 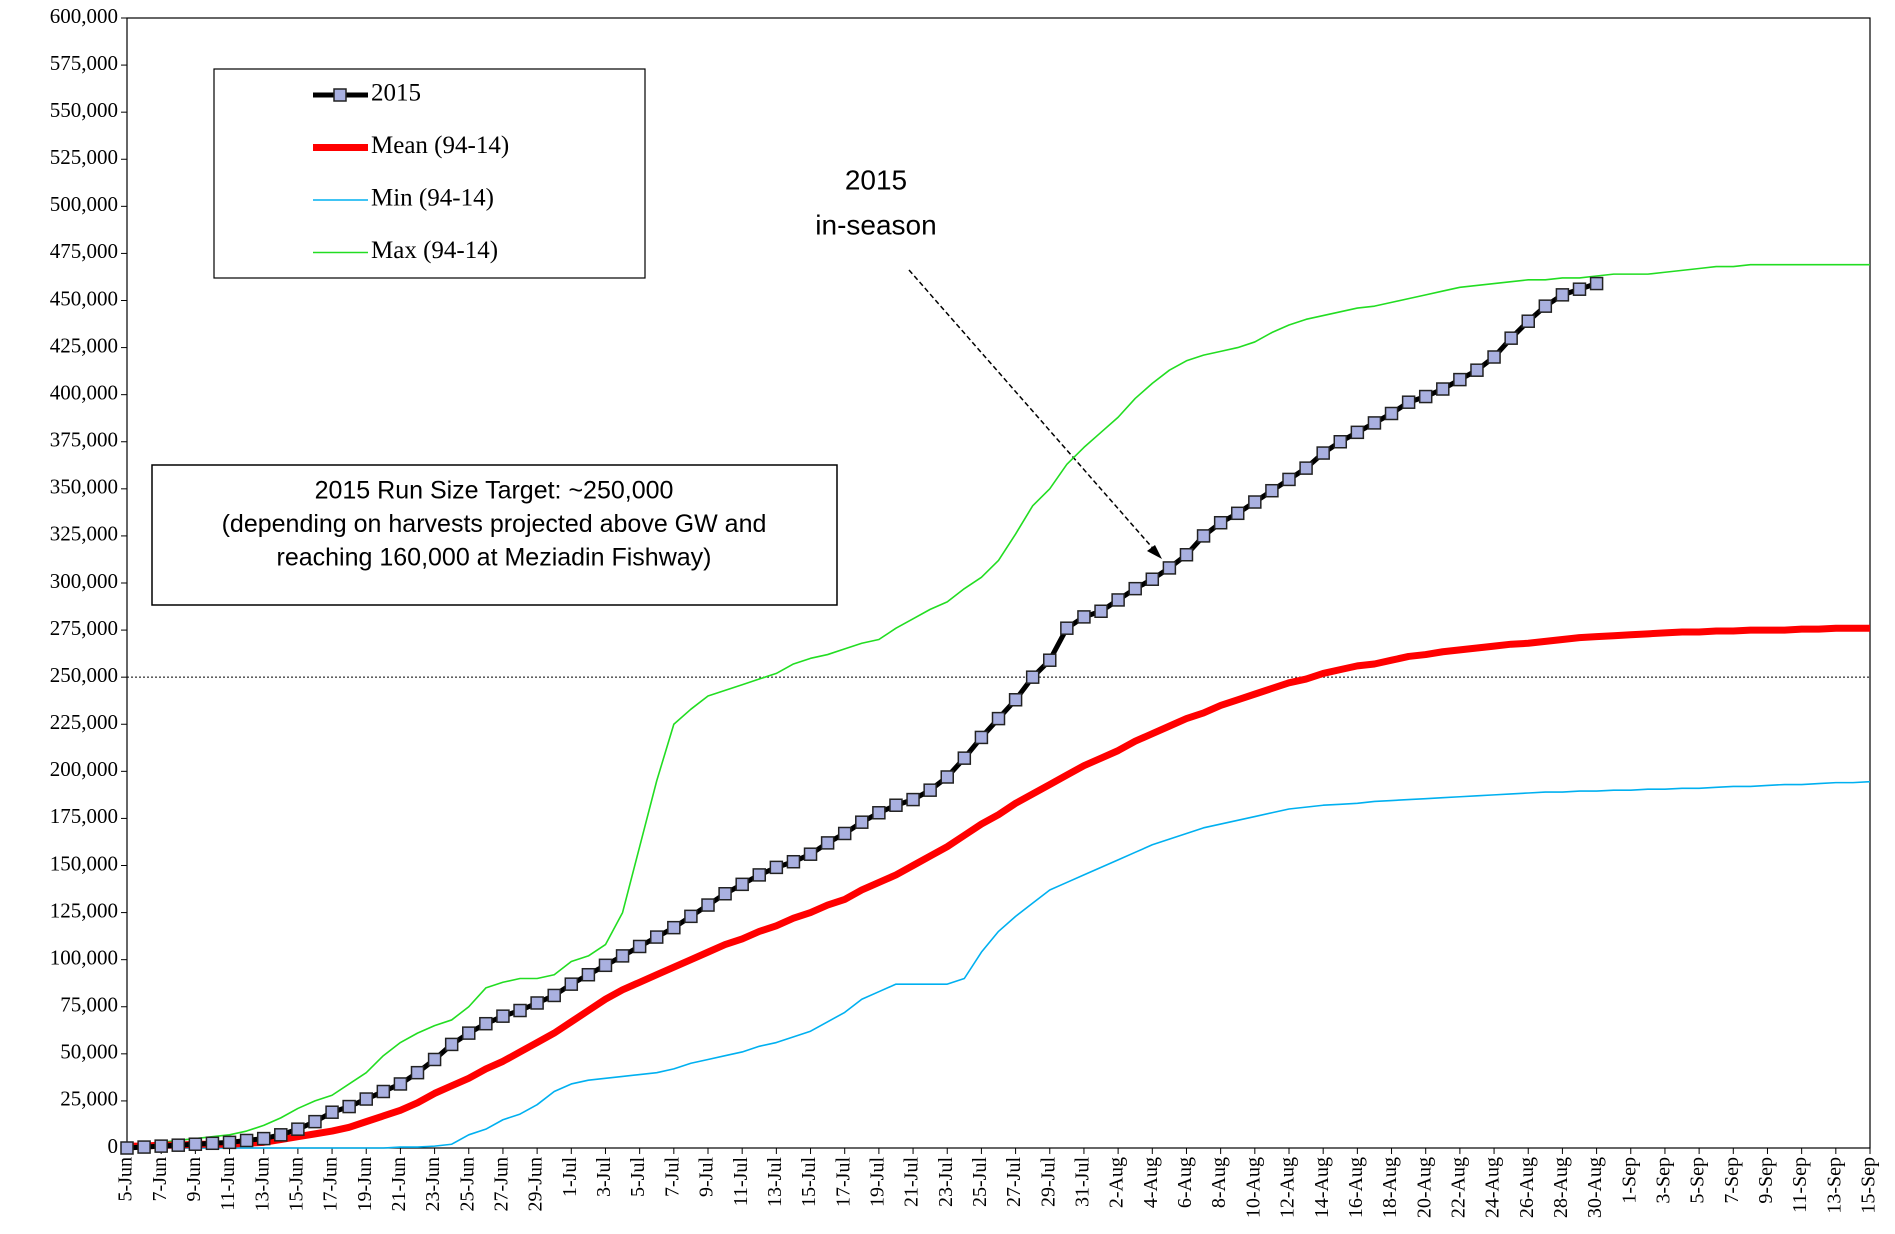 I want to click on y-tick-label: 50,000, so click(x=89, y=1052).